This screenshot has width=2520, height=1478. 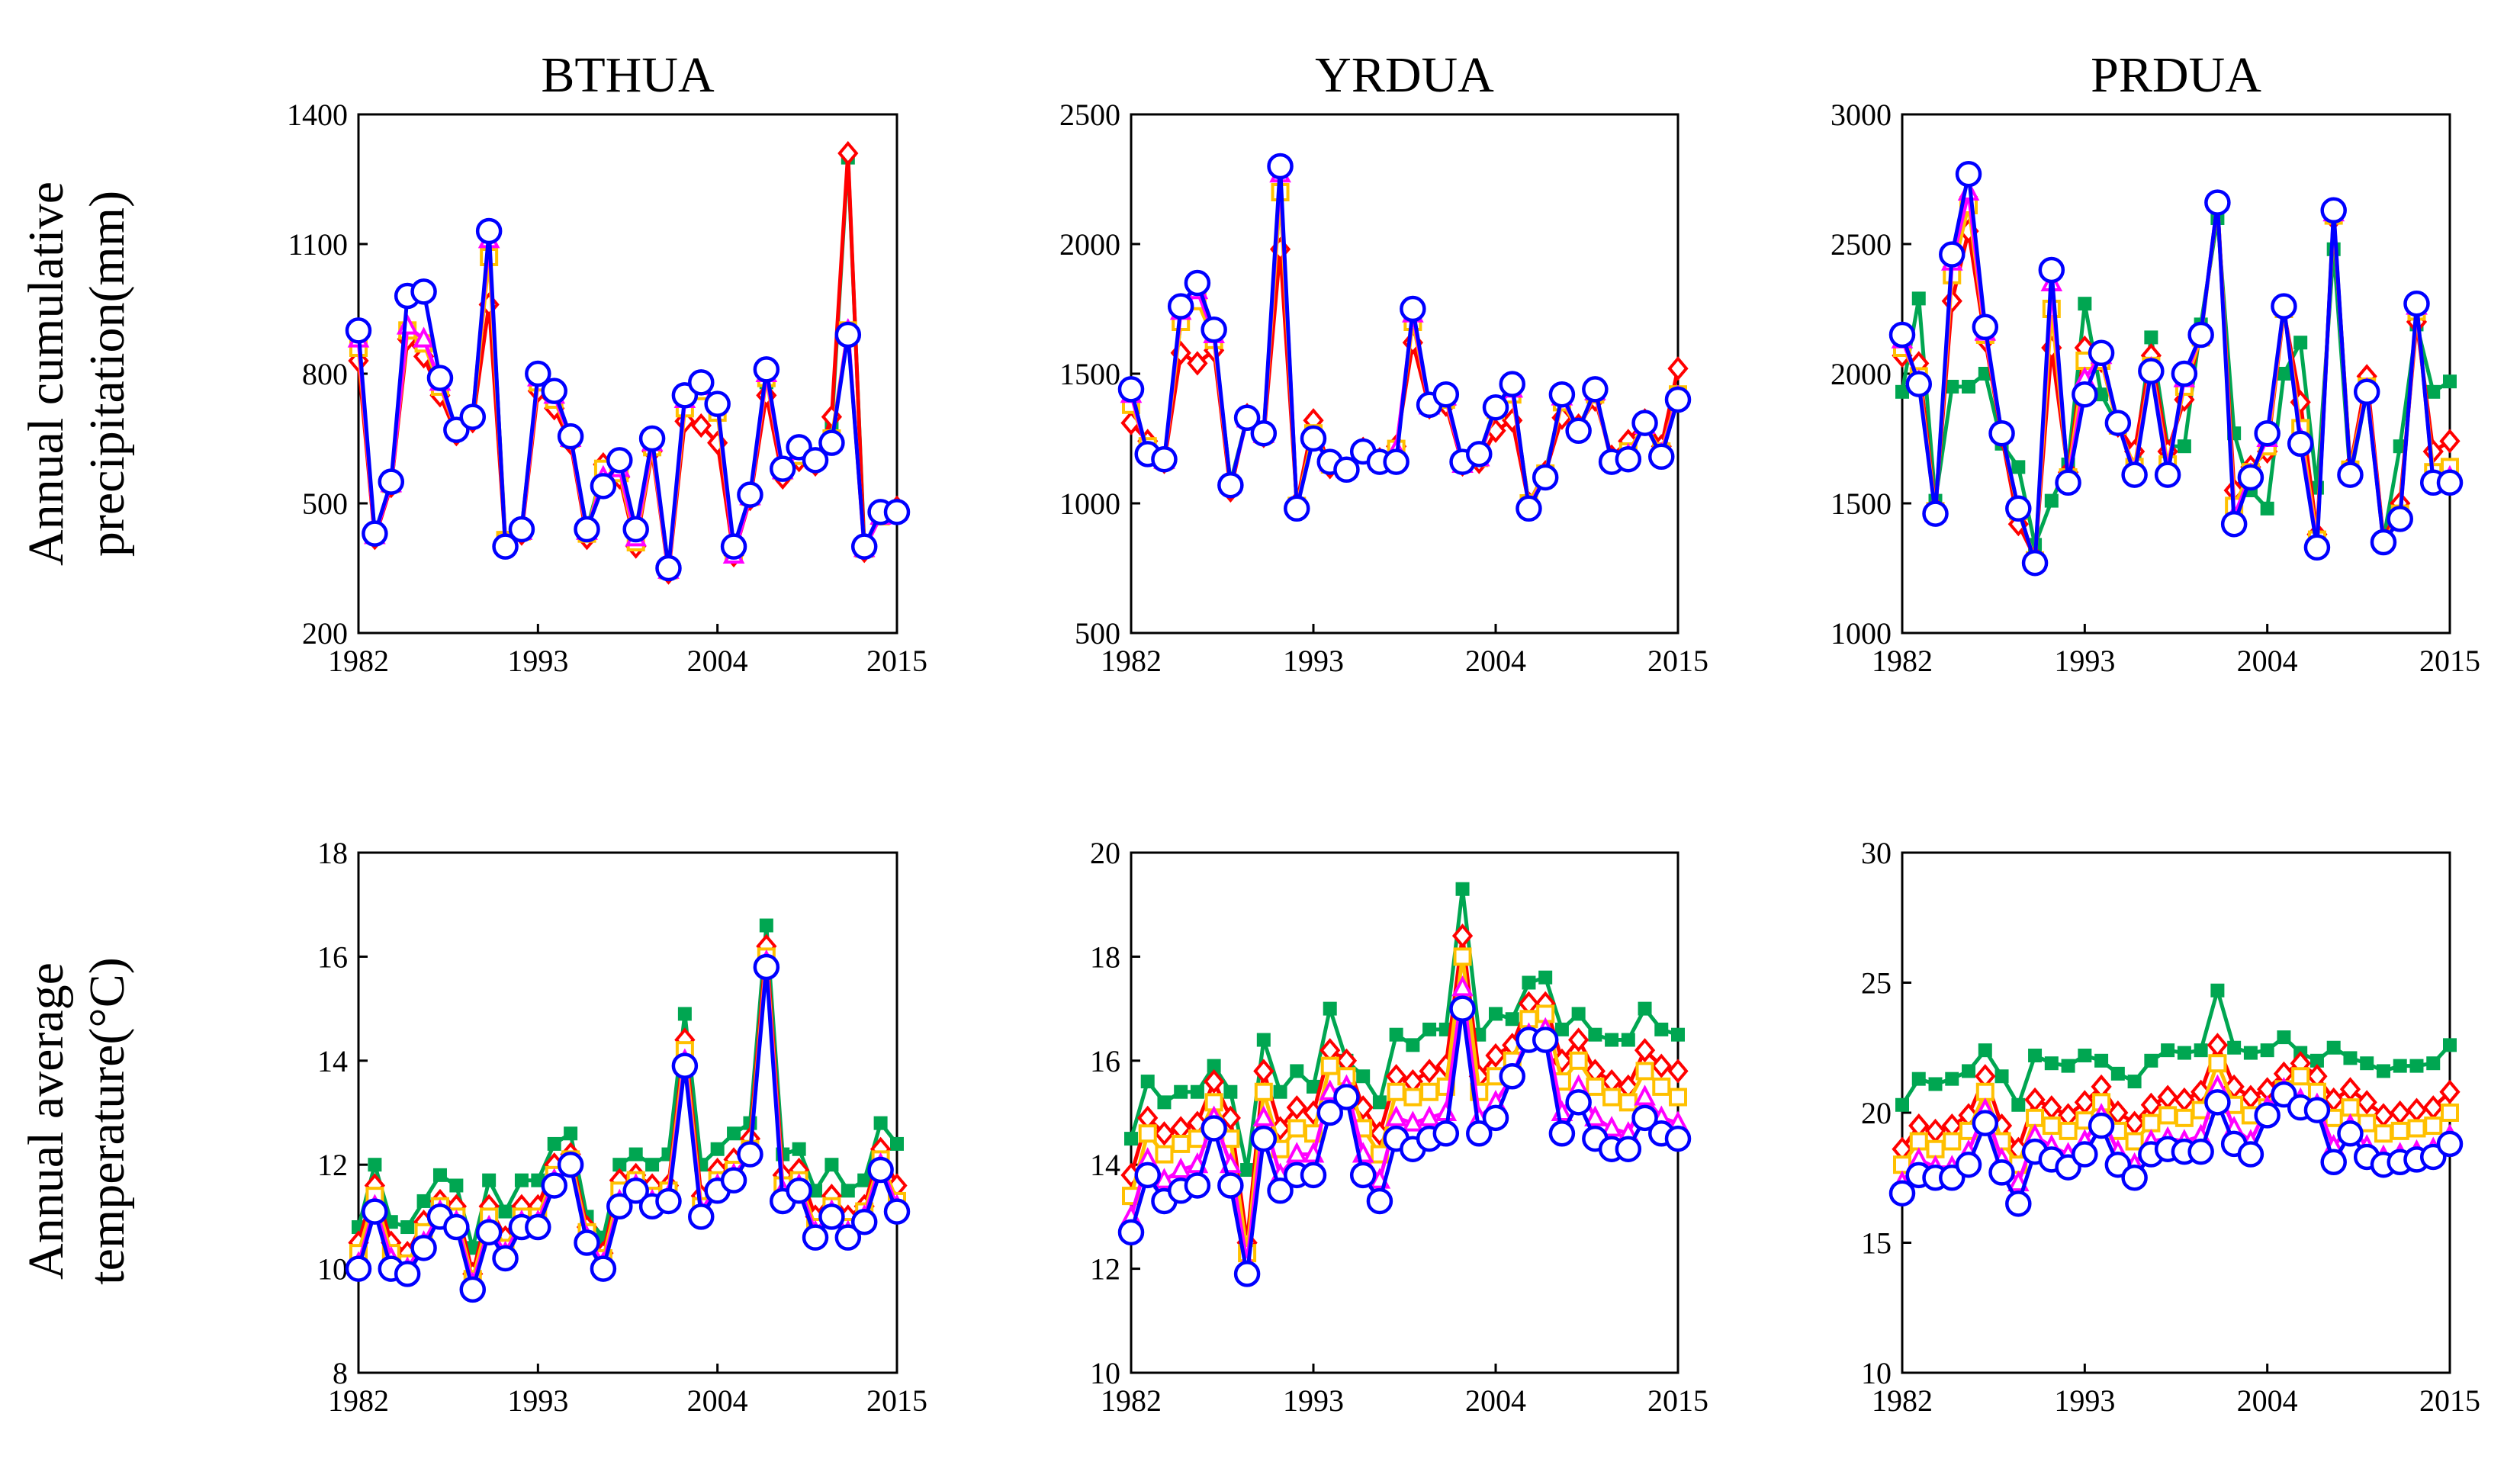 I want to click on row-label-precipitation-line1: Annual cumulative, so click(x=46, y=374).